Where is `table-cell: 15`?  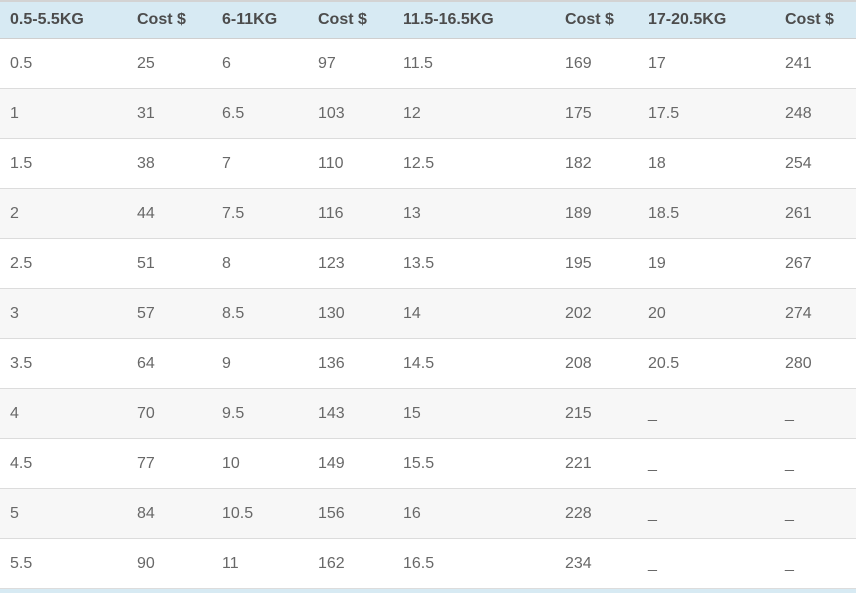
table-cell: 15 is located at coordinates (474, 413).